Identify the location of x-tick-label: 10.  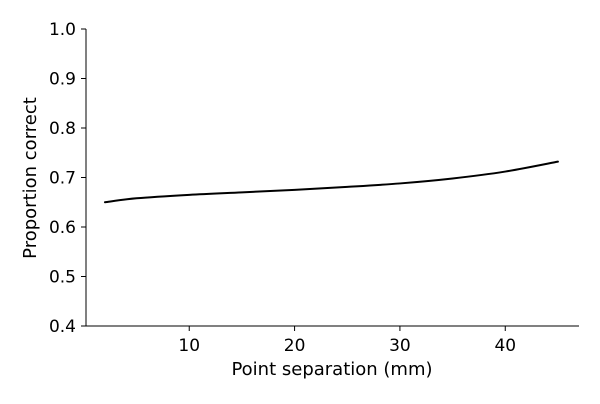
(189, 346).